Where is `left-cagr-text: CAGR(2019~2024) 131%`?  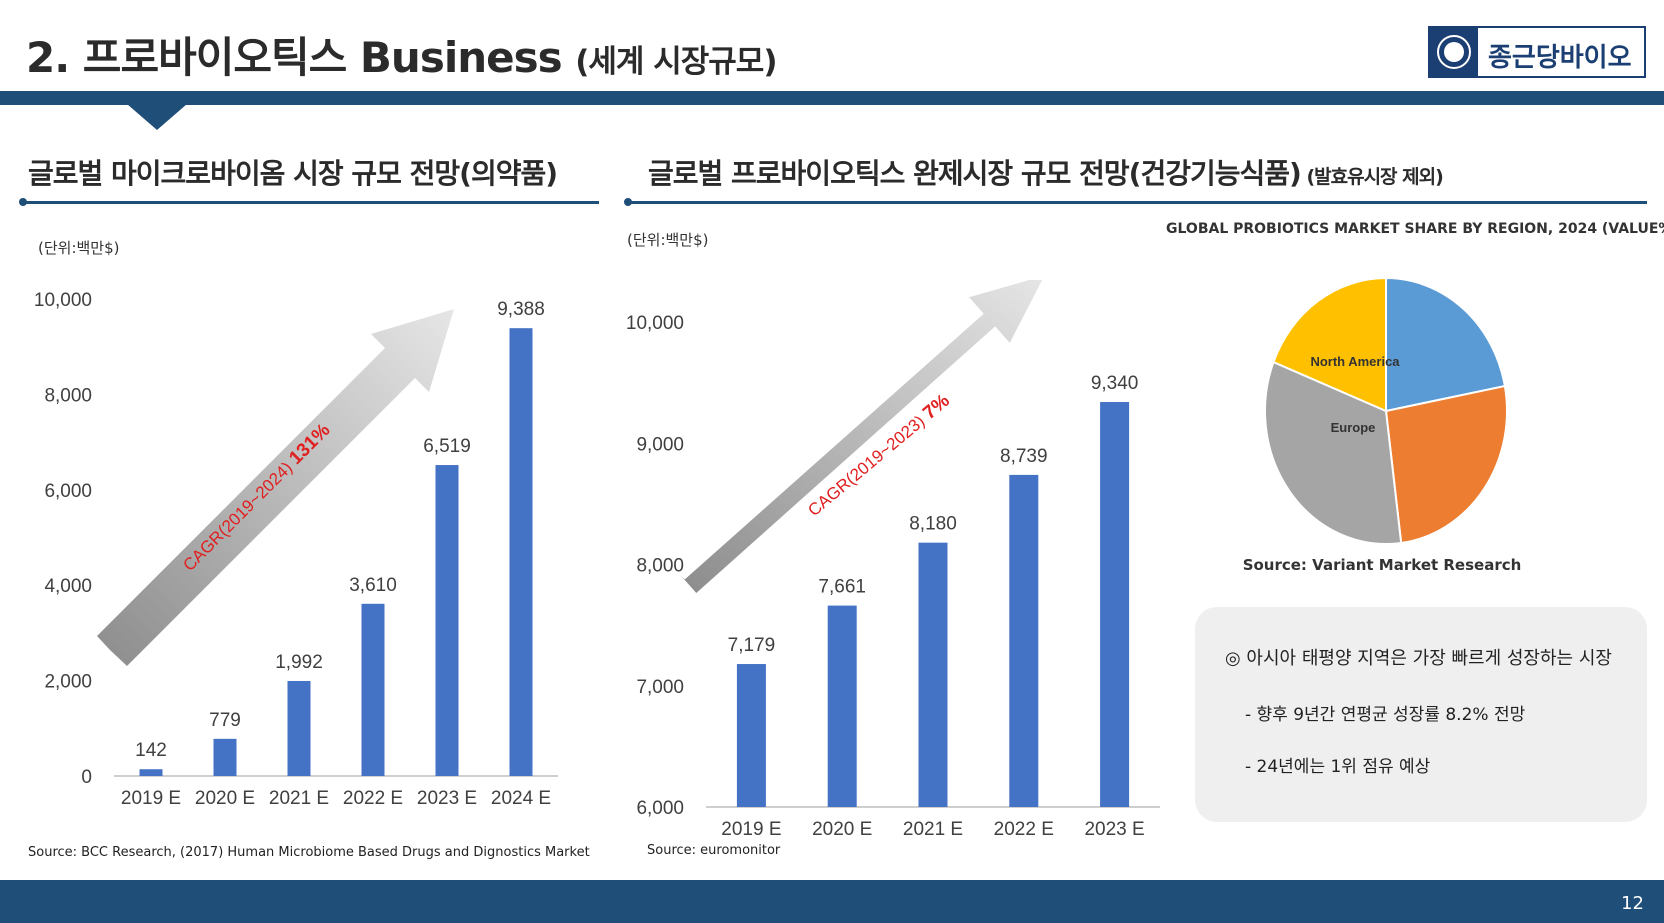
left-cagr-text: CAGR(2019~2024) 131% is located at coordinates (257, 498).